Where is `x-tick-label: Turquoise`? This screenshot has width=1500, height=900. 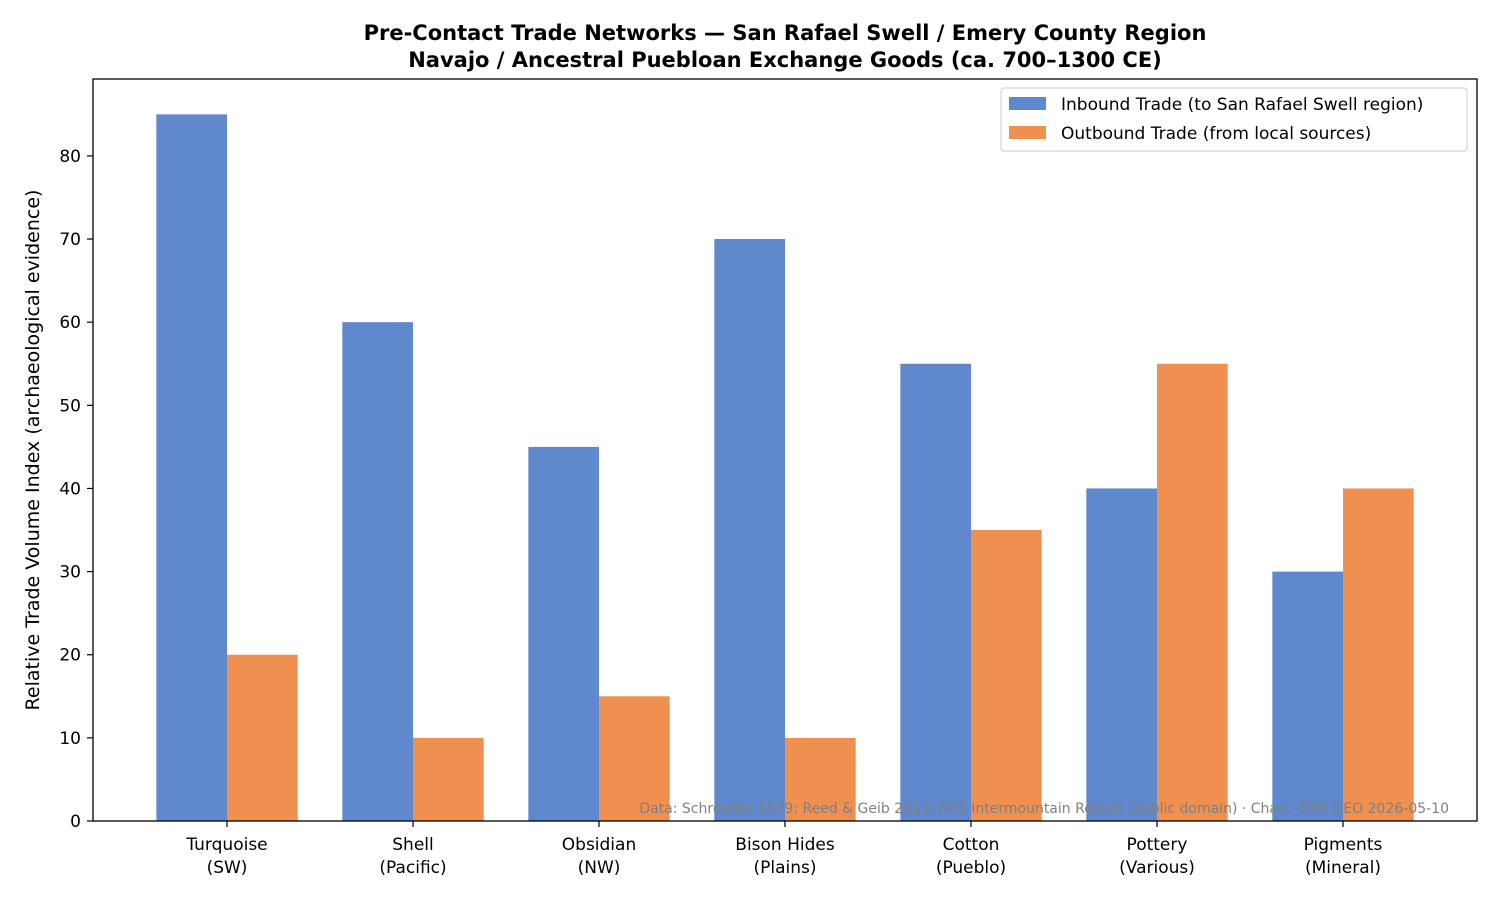
x-tick-label: Turquoise is located at coordinates (226, 845).